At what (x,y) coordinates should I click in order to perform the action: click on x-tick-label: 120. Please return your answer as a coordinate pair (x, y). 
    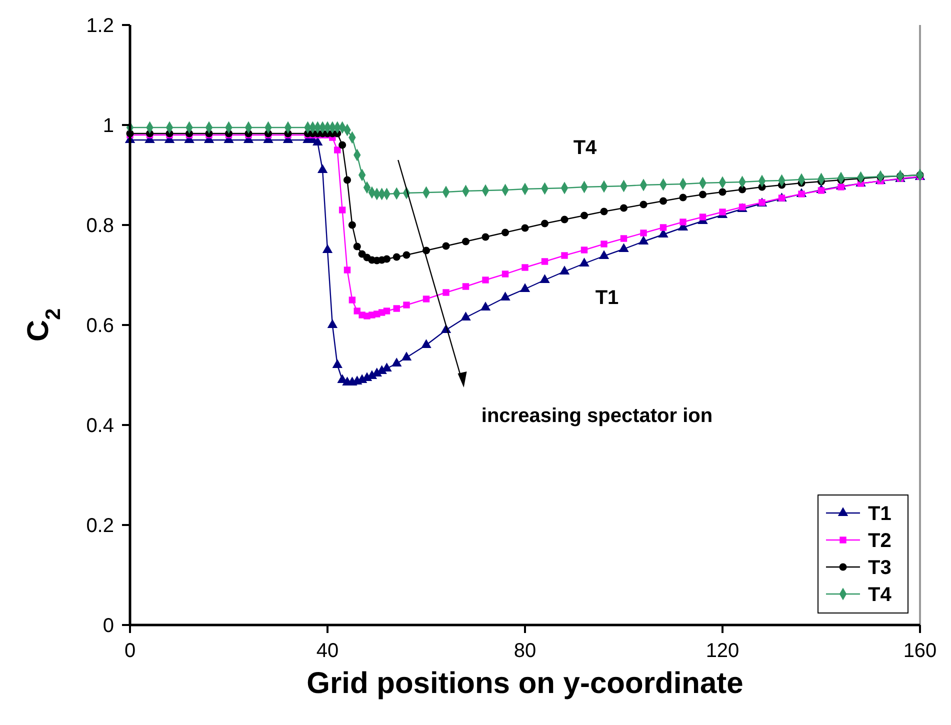
    Looking at the image, I should click on (723, 651).